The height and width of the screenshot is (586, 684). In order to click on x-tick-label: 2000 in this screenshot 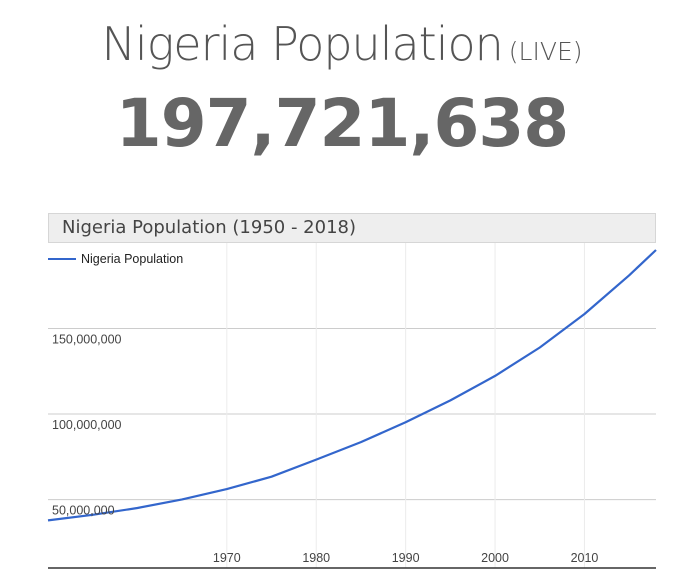, I will do `click(495, 558)`.